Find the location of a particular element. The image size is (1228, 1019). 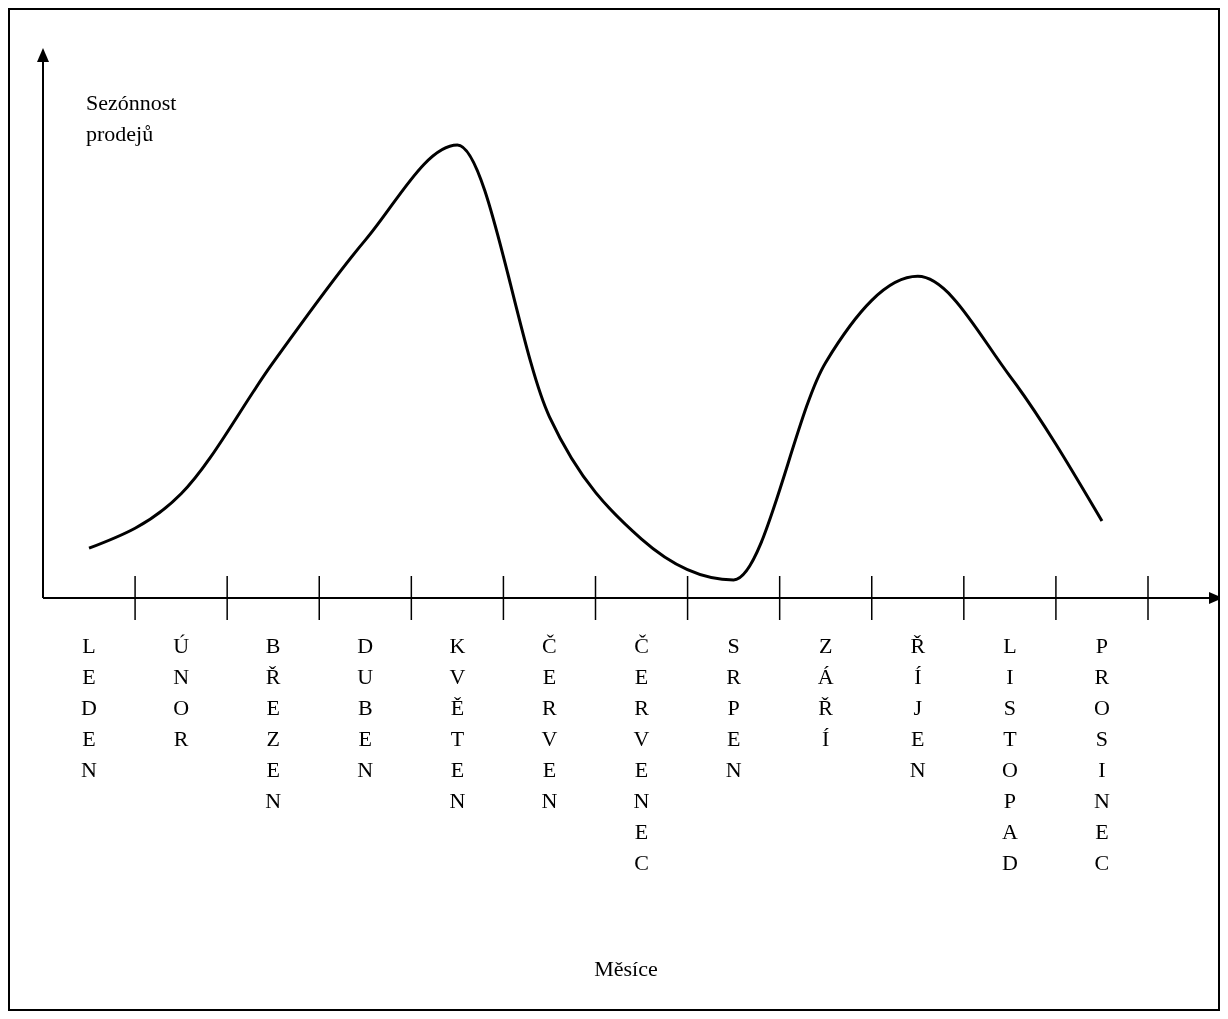

x-tick-label: ČERVENEC is located at coordinates (641, 754).